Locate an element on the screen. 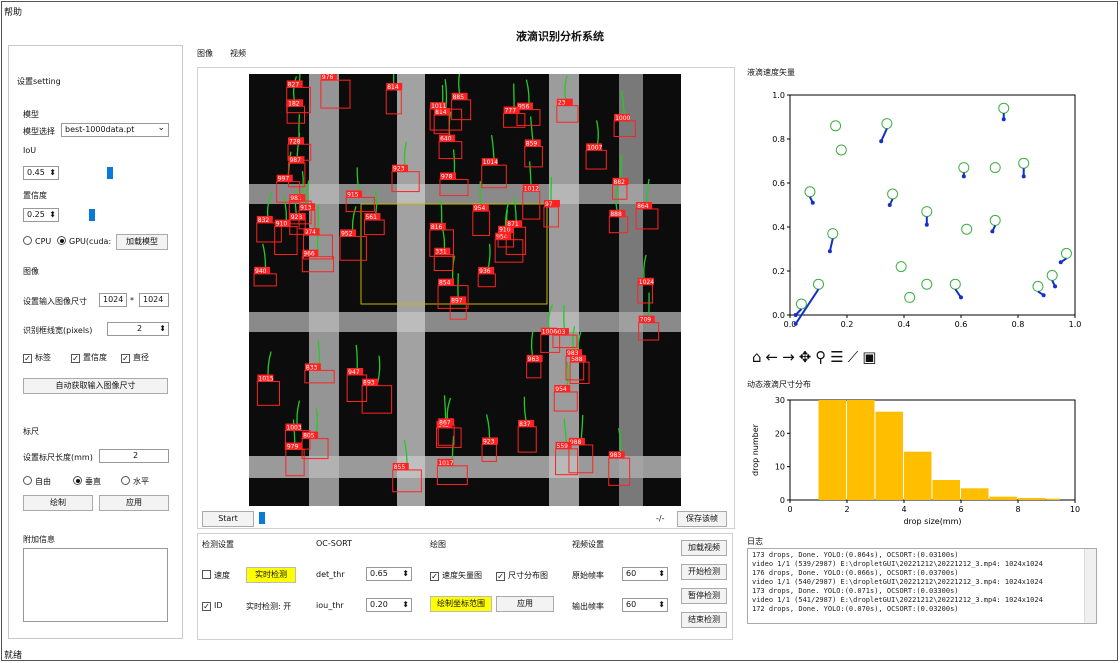 Image resolution: width=1120 pixels, height=663 pixels. detection-label: 910 is located at coordinates (282, 224).